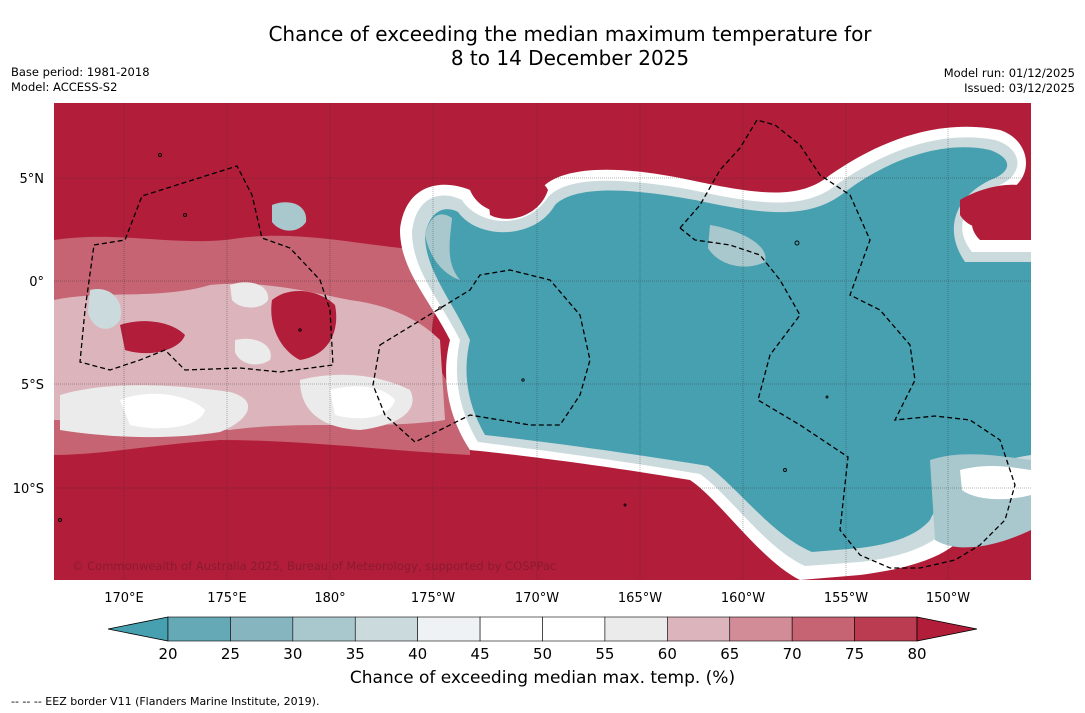  Describe the element at coordinates (28, 489) in the screenshot. I see `lat-label-10s: 10°S` at that location.